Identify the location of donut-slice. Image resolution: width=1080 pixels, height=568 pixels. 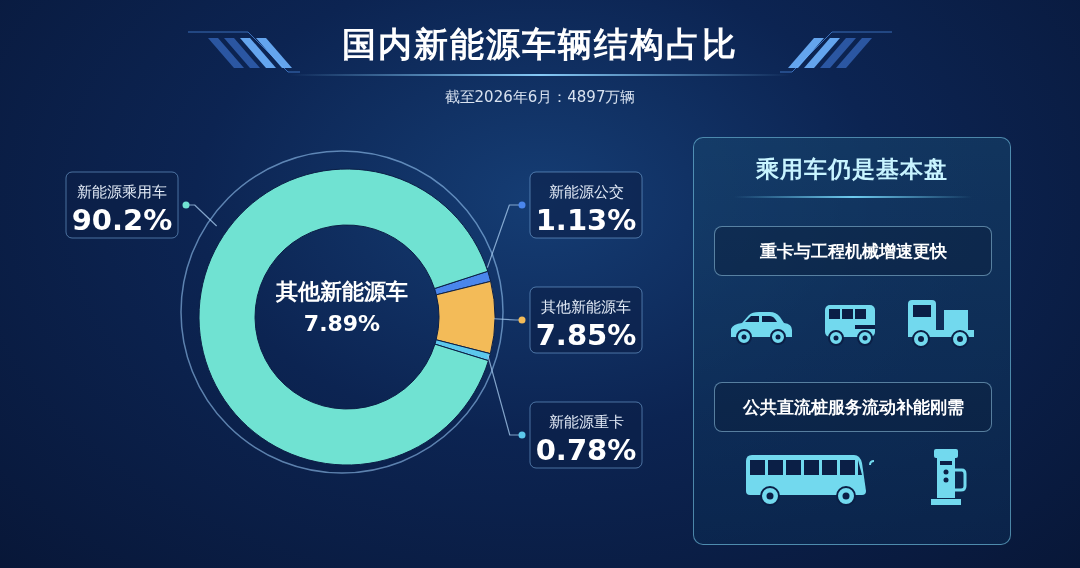
(343, 317).